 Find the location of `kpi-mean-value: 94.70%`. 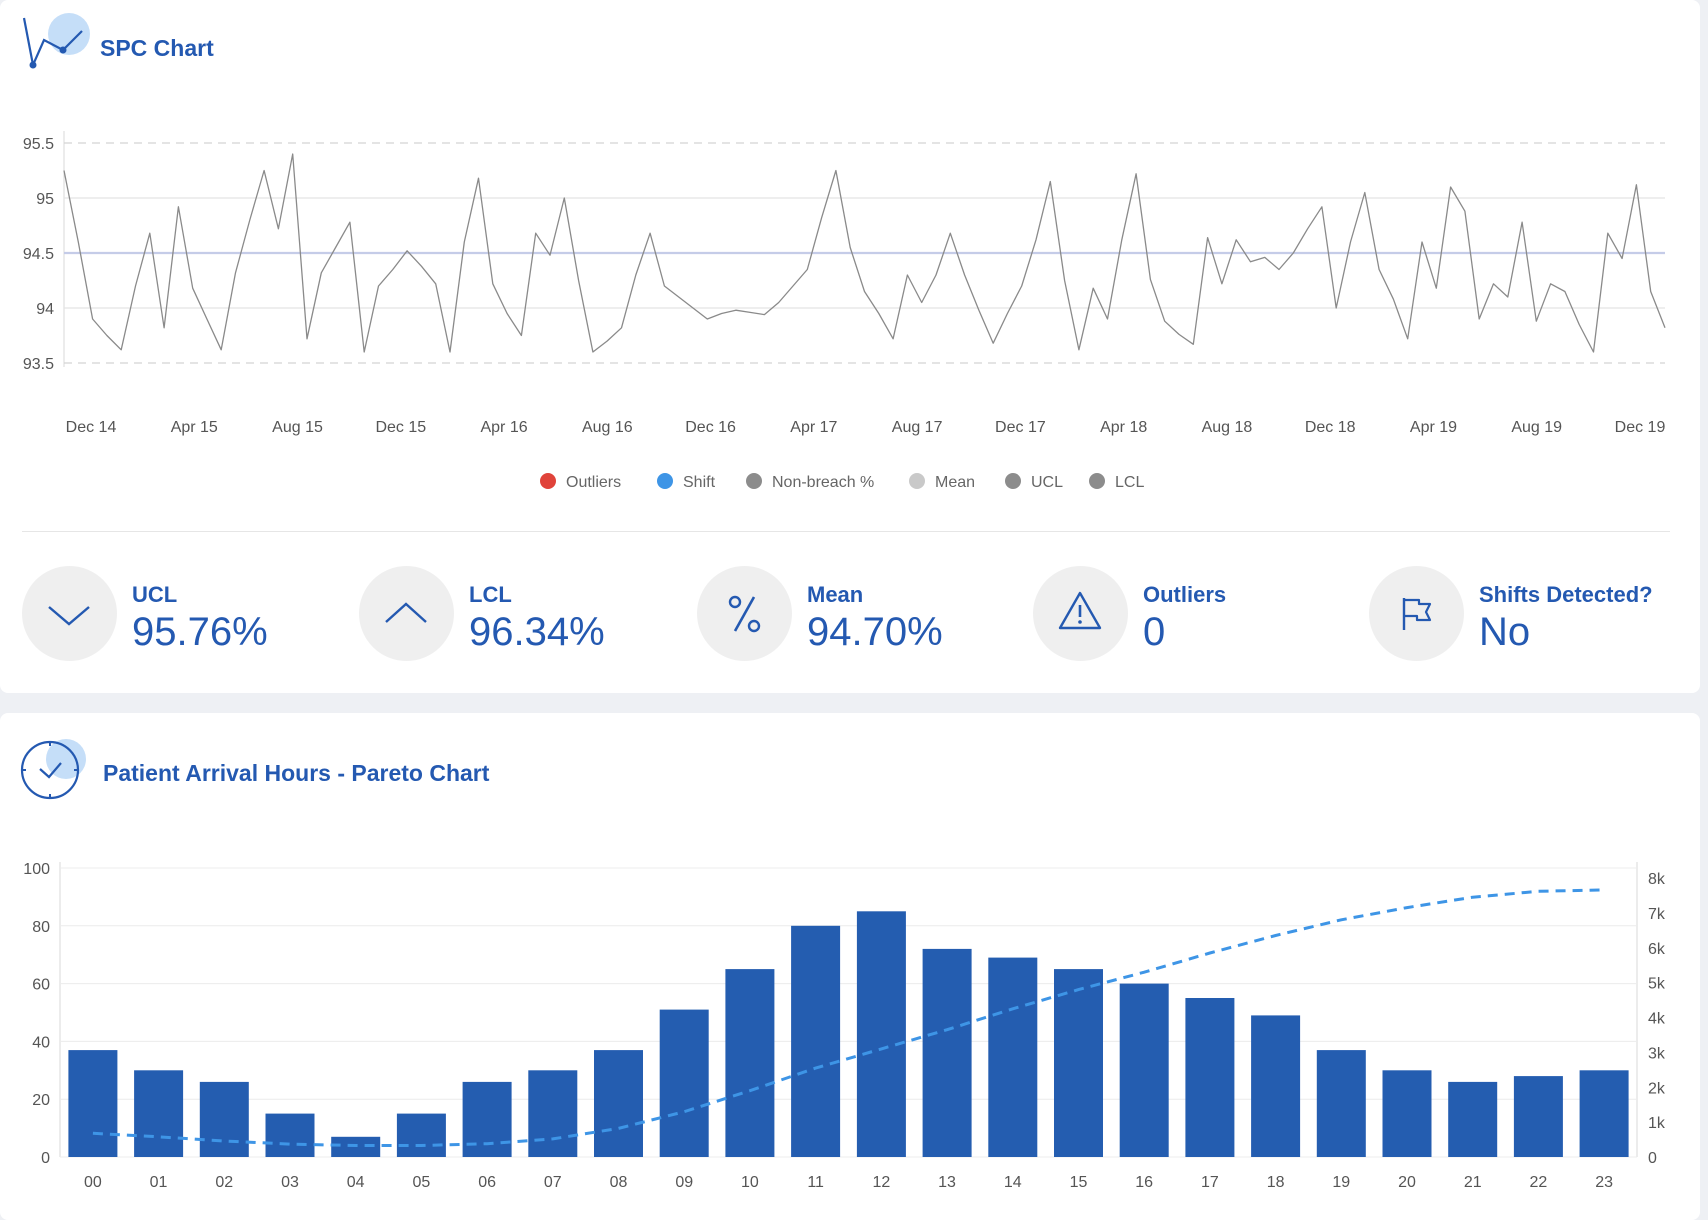

kpi-mean-value: 94.70% is located at coordinates (875, 632).